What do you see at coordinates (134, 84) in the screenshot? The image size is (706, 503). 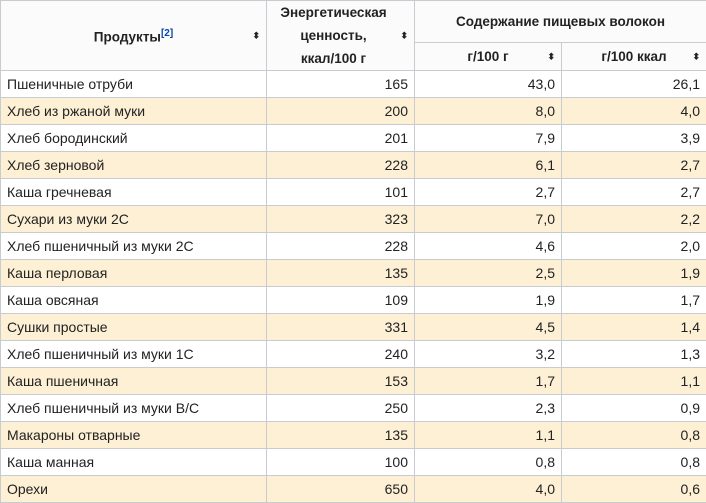 I see `product-cell: Пшеничные отруби` at bounding box center [134, 84].